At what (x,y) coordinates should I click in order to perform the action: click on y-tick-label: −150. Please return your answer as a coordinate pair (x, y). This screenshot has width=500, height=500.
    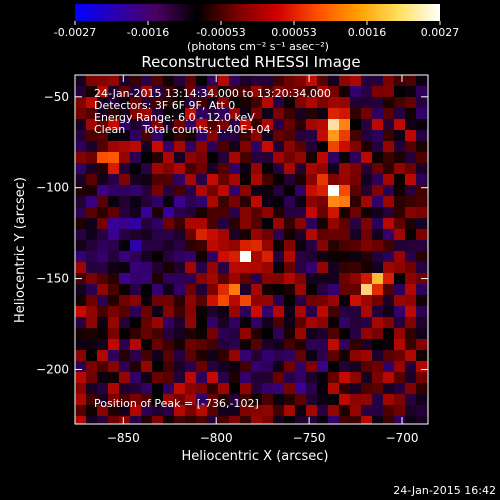
    Looking at the image, I should click on (52, 279).